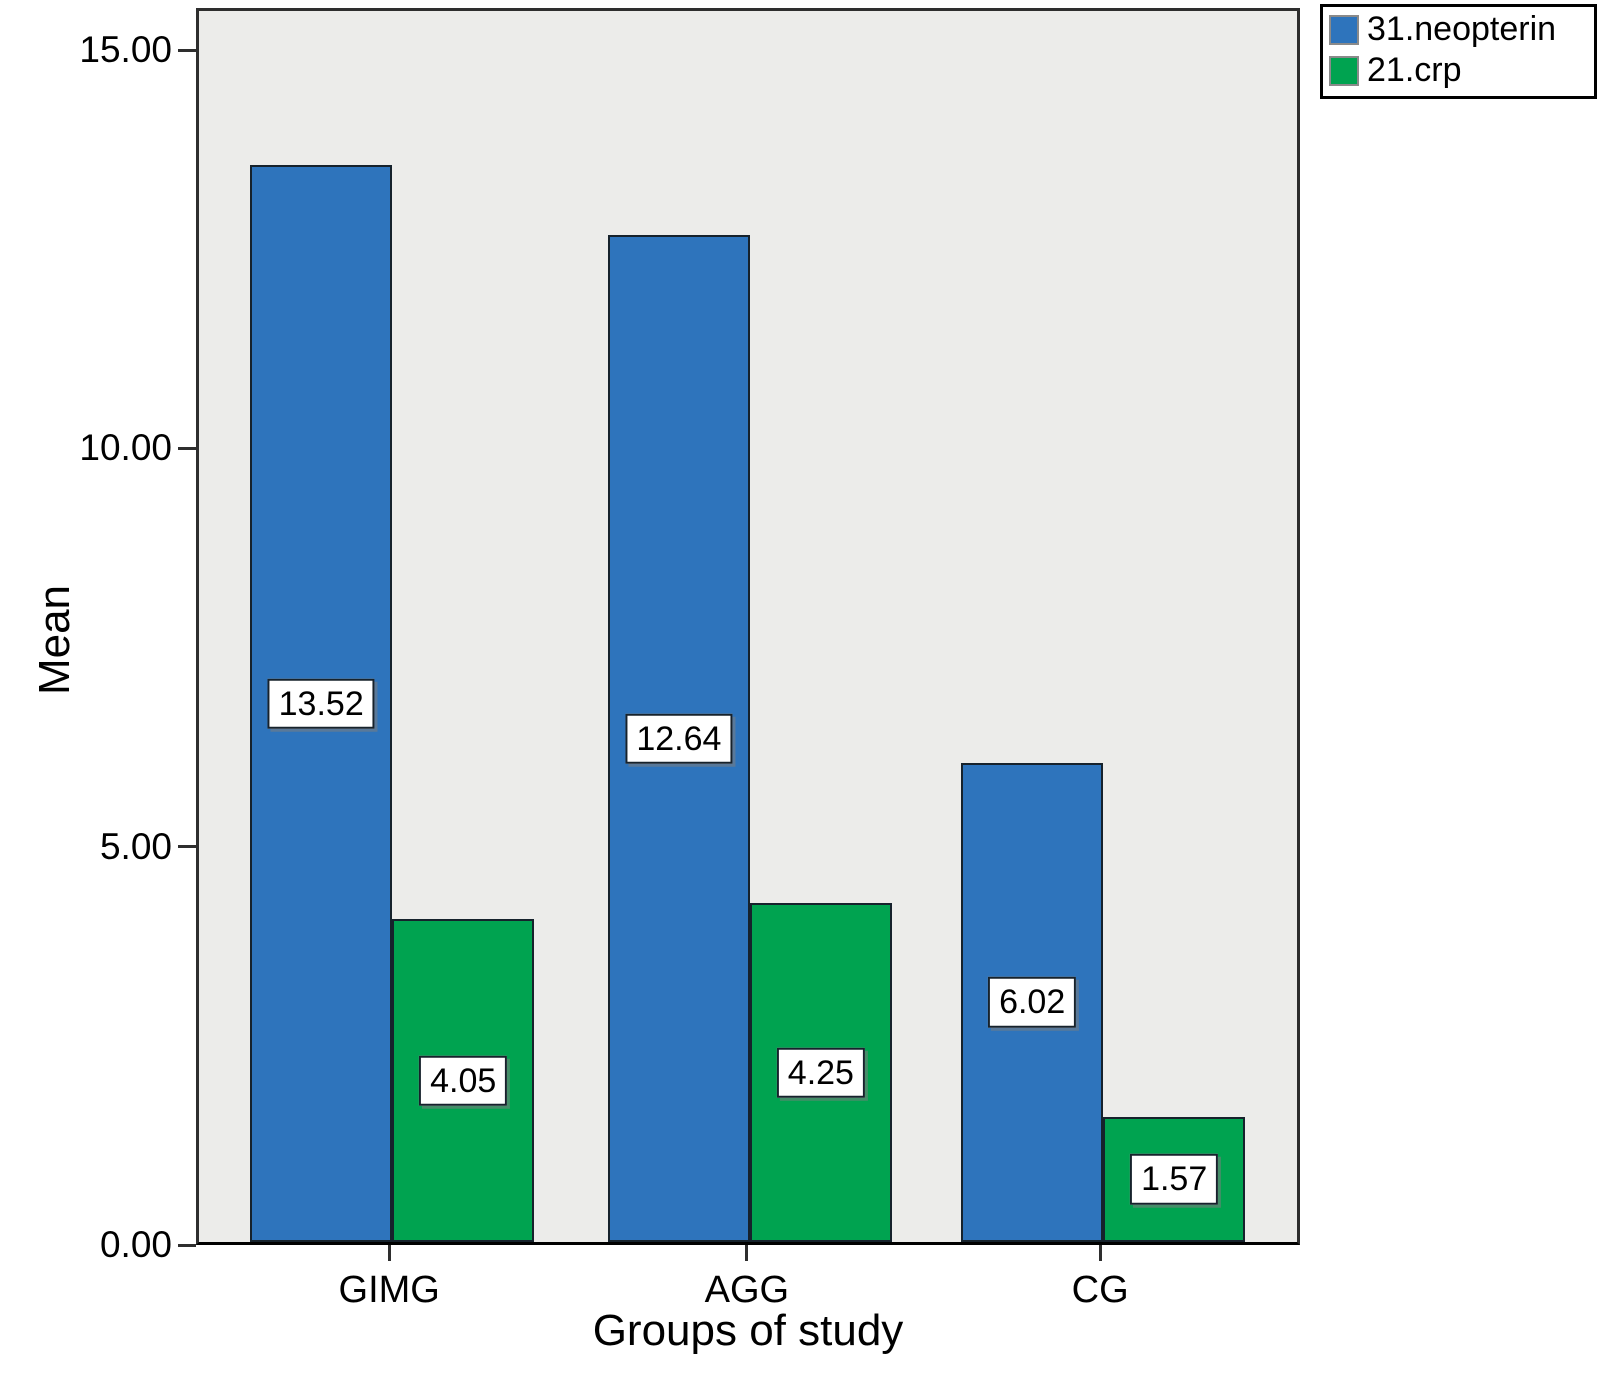 This screenshot has height=1400, width=1601. I want to click on x-tick-label-AGG: AGG, so click(747, 1290).